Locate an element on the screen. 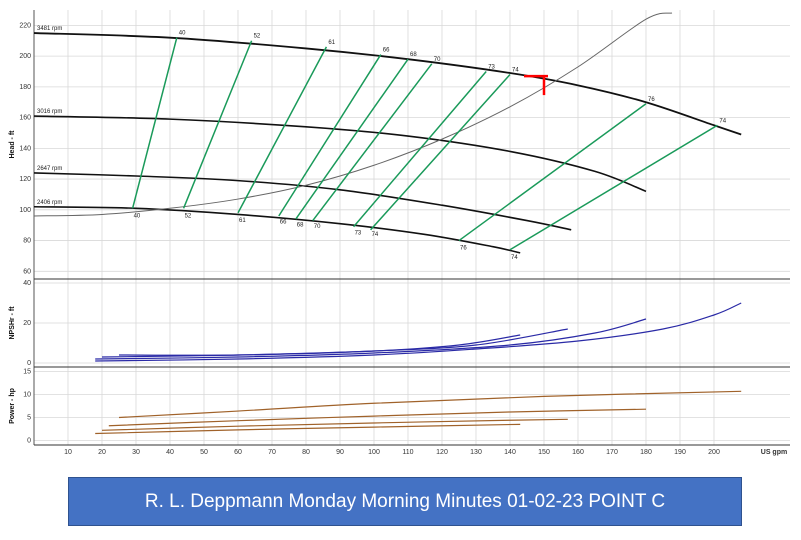 The height and width of the screenshot is (540, 801). y-tick-label: 100 is located at coordinates (25, 210).